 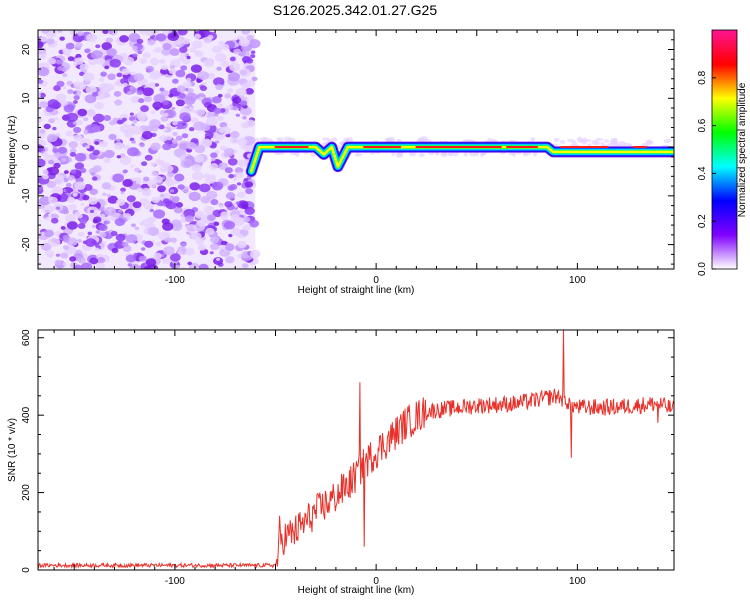 What do you see at coordinates (355, 10) in the screenshot?
I see `chart-title: S126.2025.342.01.27.G25` at bounding box center [355, 10].